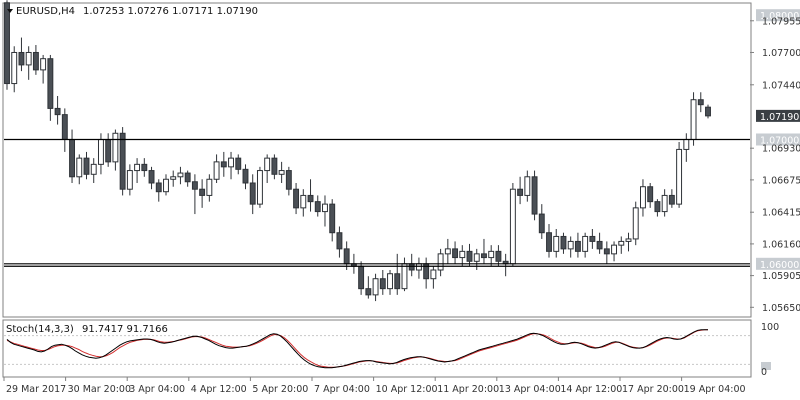  I want to click on x-tick-label: 19 Apr 04:00, so click(715, 389).